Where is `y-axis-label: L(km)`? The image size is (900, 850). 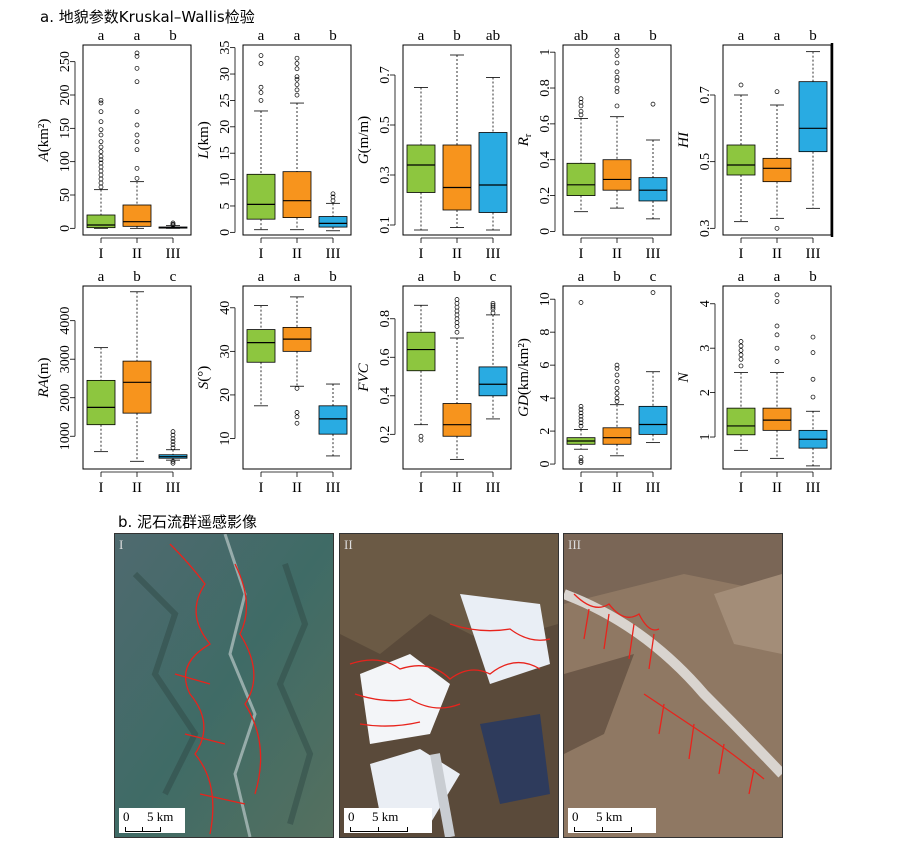 y-axis-label: L(km) is located at coordinates (204, 140).